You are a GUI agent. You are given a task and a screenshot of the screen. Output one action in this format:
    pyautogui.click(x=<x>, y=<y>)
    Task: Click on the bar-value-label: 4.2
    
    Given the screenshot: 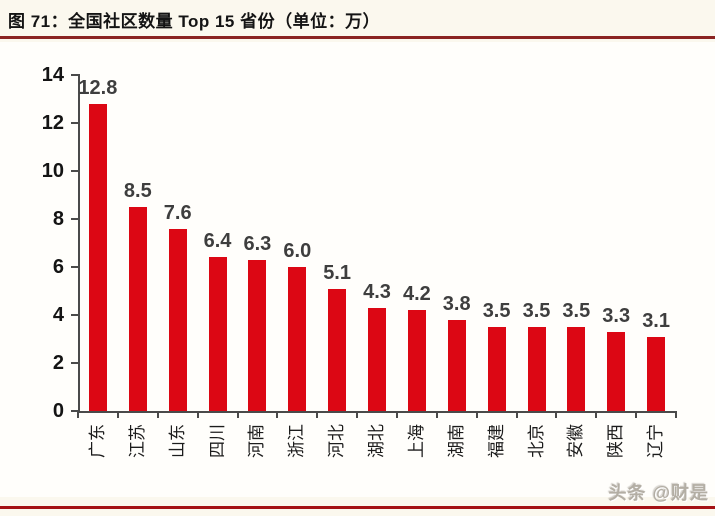 What is the action you would take?
    pyautogui.click(x=416, y=294)
    